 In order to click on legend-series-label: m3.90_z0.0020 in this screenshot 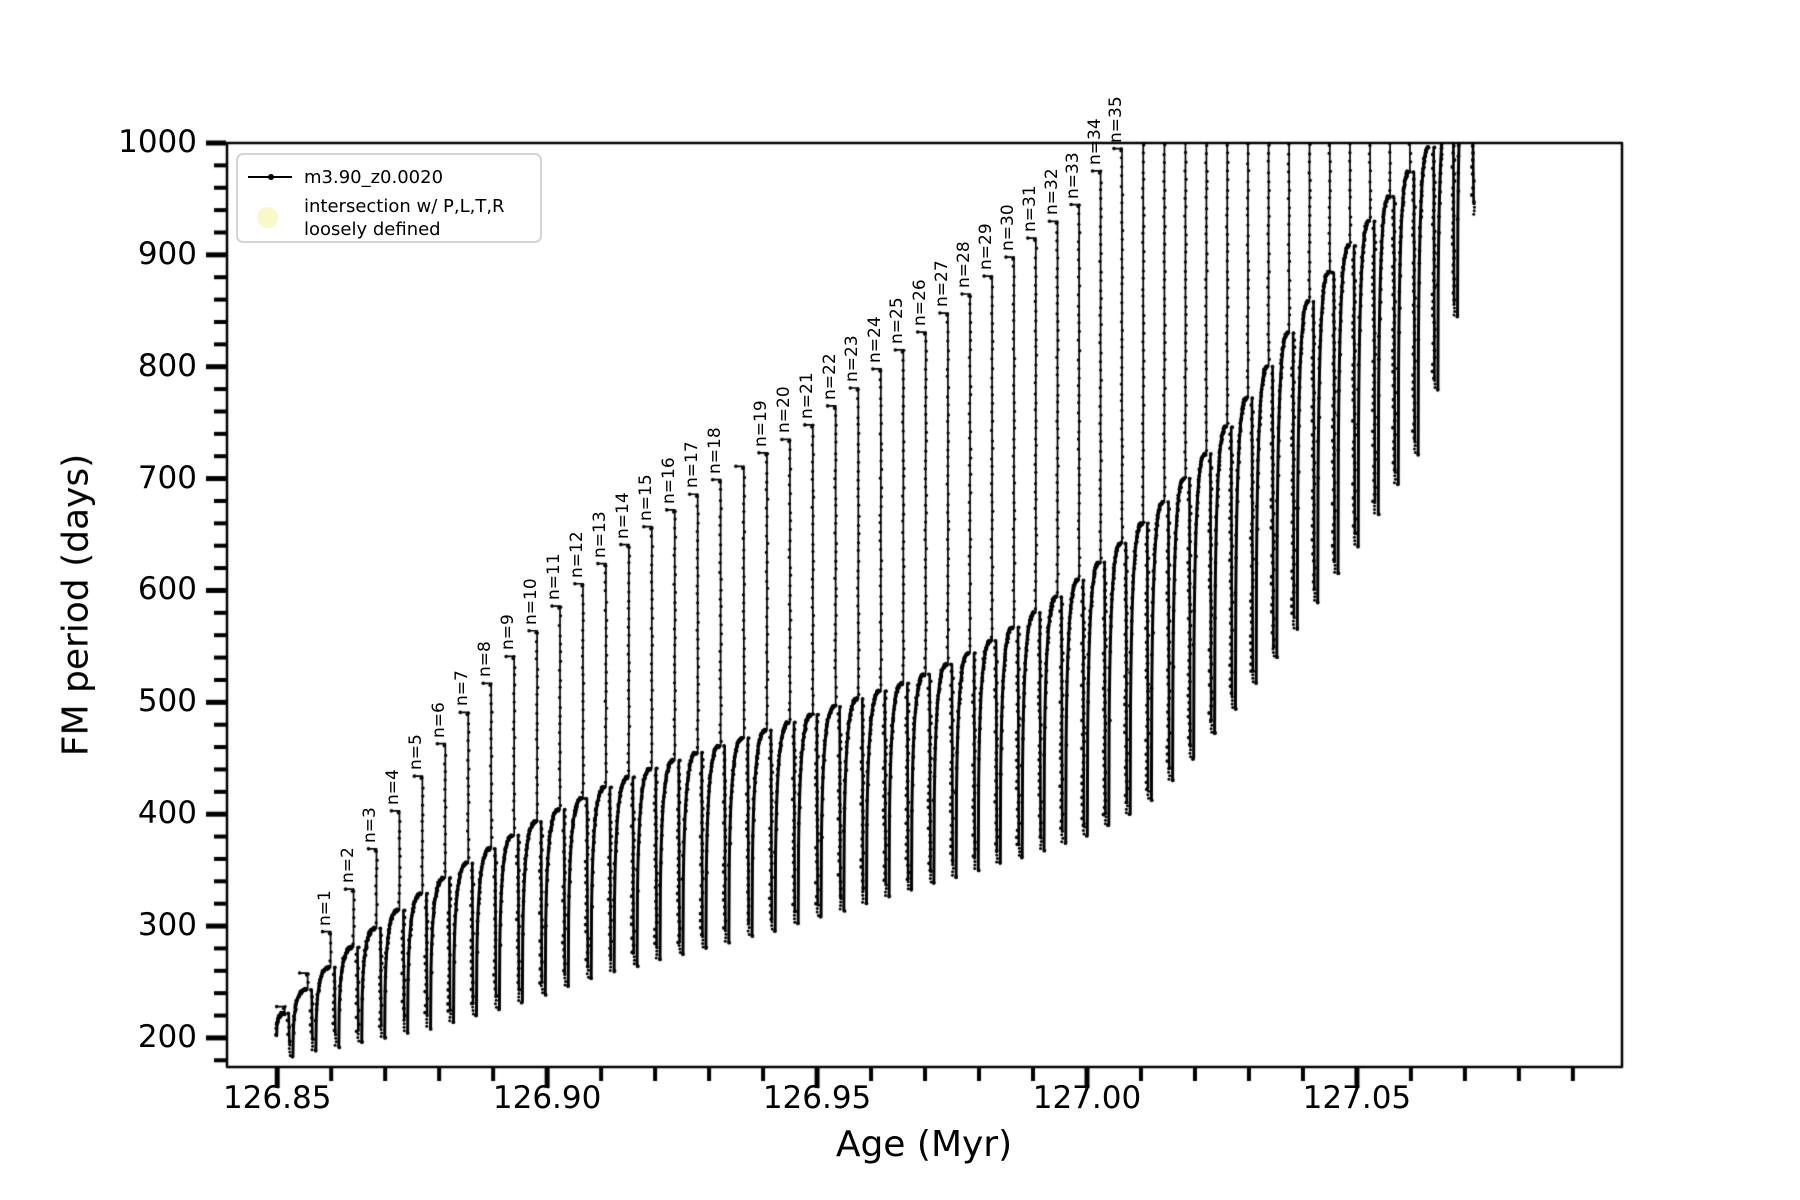, I will do `click(374, 177)`.